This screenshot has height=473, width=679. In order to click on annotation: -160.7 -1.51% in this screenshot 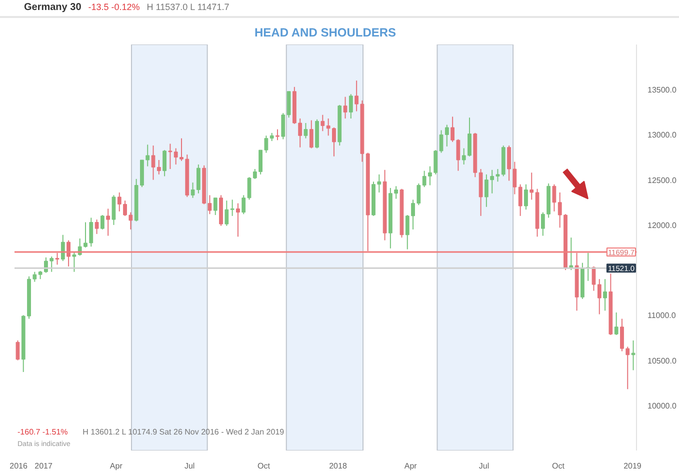, I will do `click(43, 431)`.